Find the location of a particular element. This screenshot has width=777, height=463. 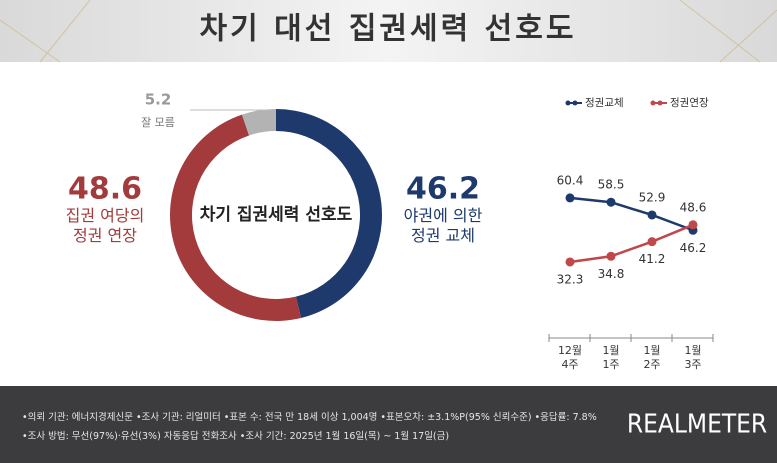

x-tick-label: 1월 2주 is located at coordinates (652, 357).